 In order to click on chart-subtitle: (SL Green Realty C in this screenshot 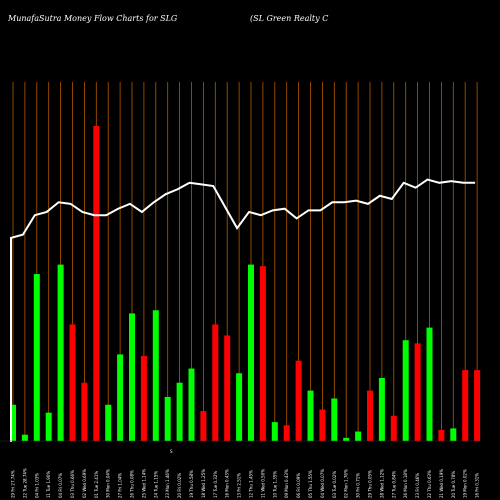, I will do `click(289, 18)`.